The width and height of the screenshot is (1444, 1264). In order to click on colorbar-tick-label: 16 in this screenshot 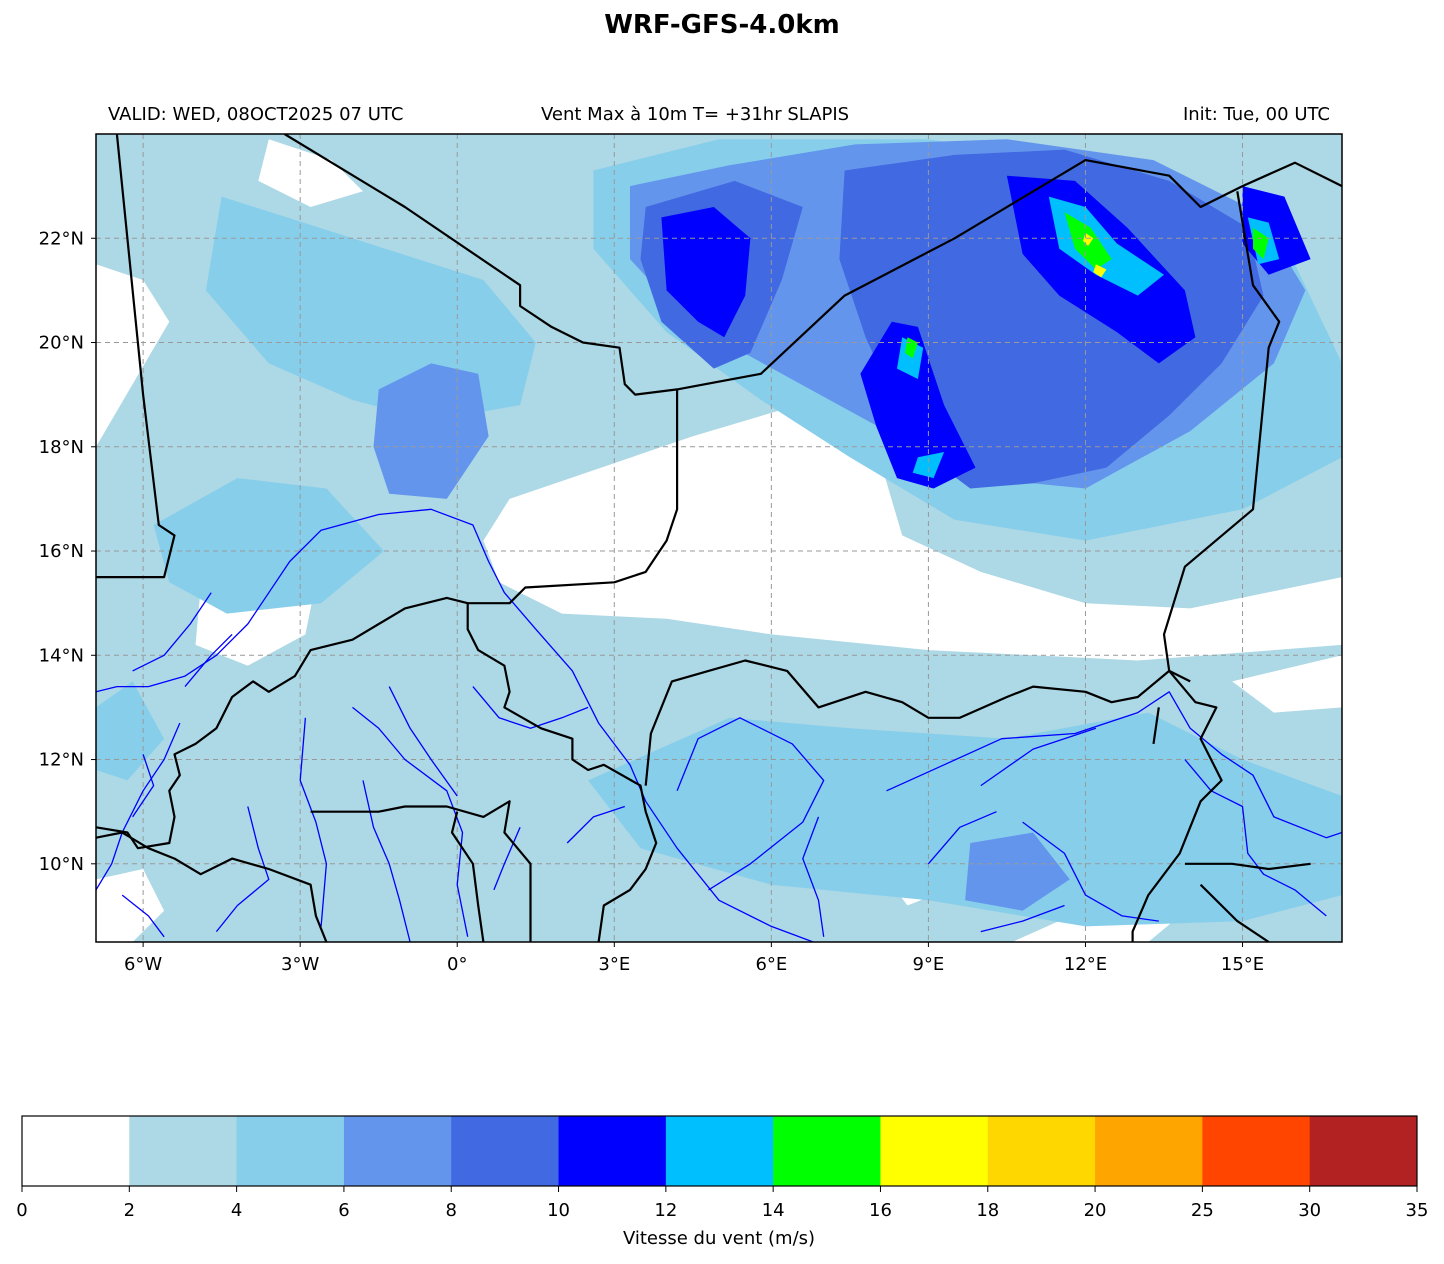, I will do `click(880, 1210)`.